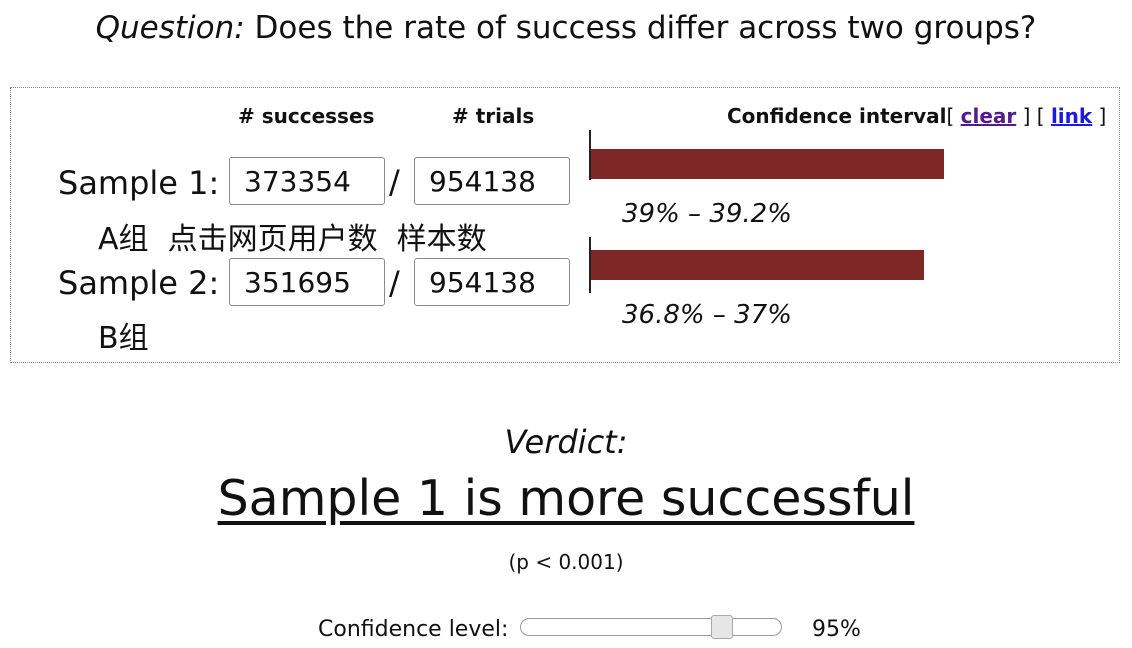 The height and width of the screenshot is (648, 1132). I want to click on verdict-statement: Sample 1 is more successful, so click(566, 498).